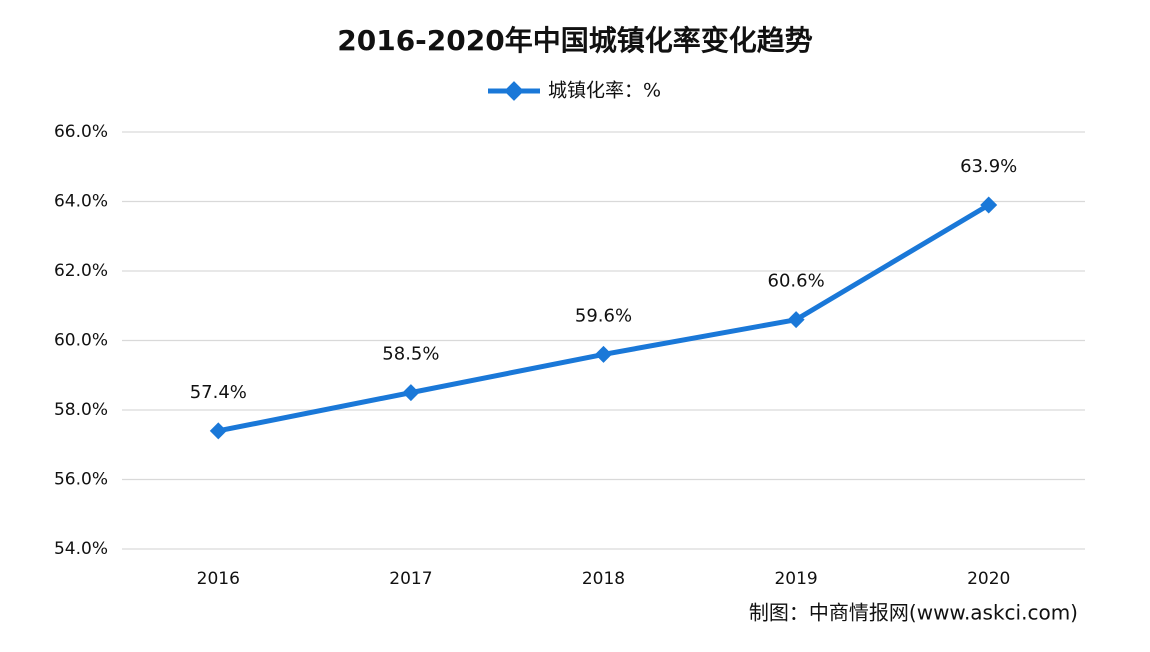  I want to click on y-tick-label: 62.0%, so click(81, 271).